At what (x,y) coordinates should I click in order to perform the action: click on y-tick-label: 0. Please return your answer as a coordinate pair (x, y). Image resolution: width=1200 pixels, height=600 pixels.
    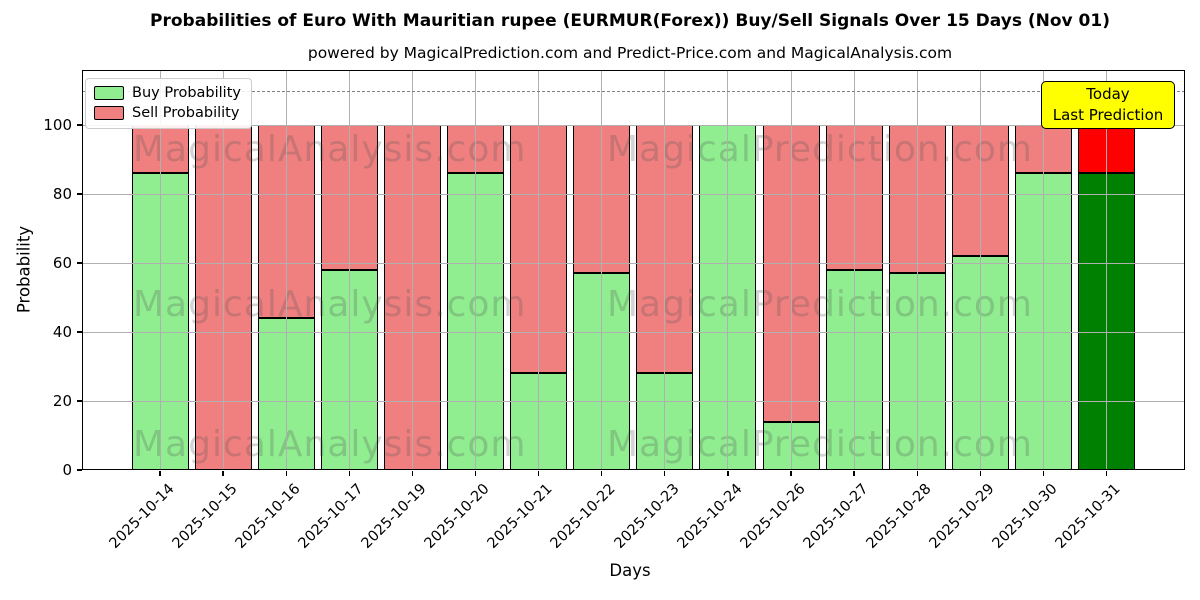
    Looking at the image, I should click on (67, 469).